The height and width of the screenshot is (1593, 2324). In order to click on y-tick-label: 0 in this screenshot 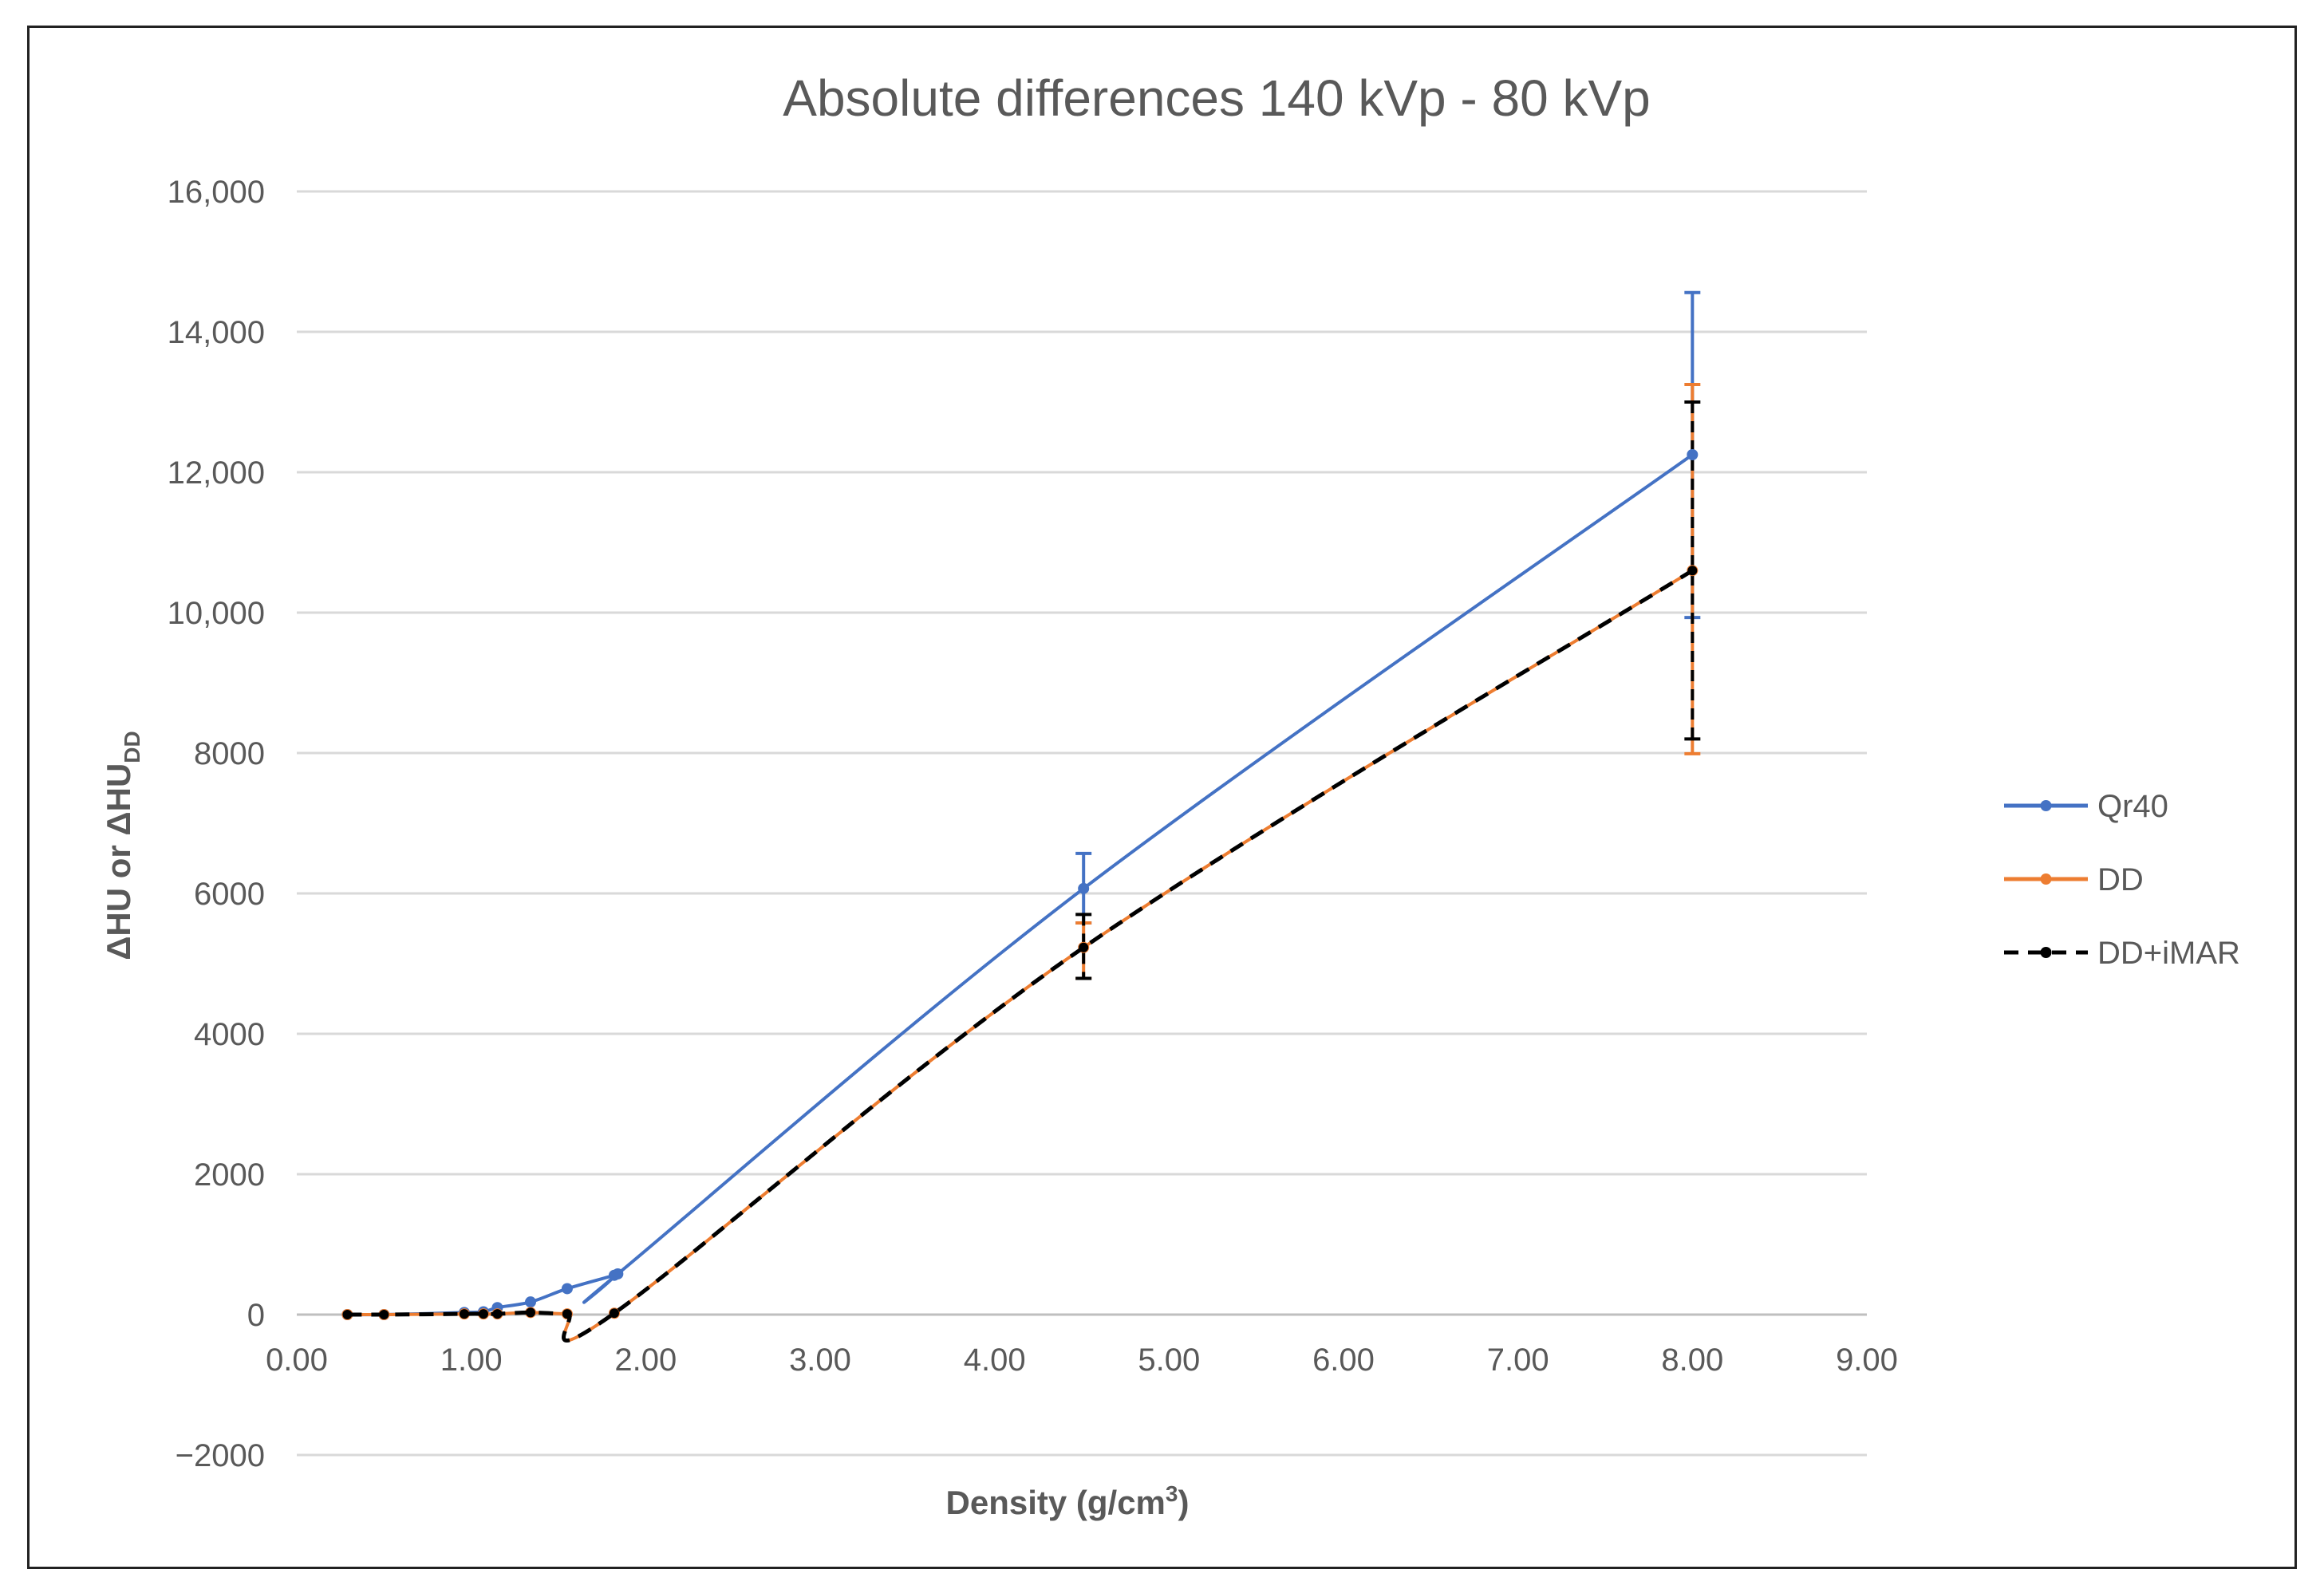, I will do `click(256, 1315)`.